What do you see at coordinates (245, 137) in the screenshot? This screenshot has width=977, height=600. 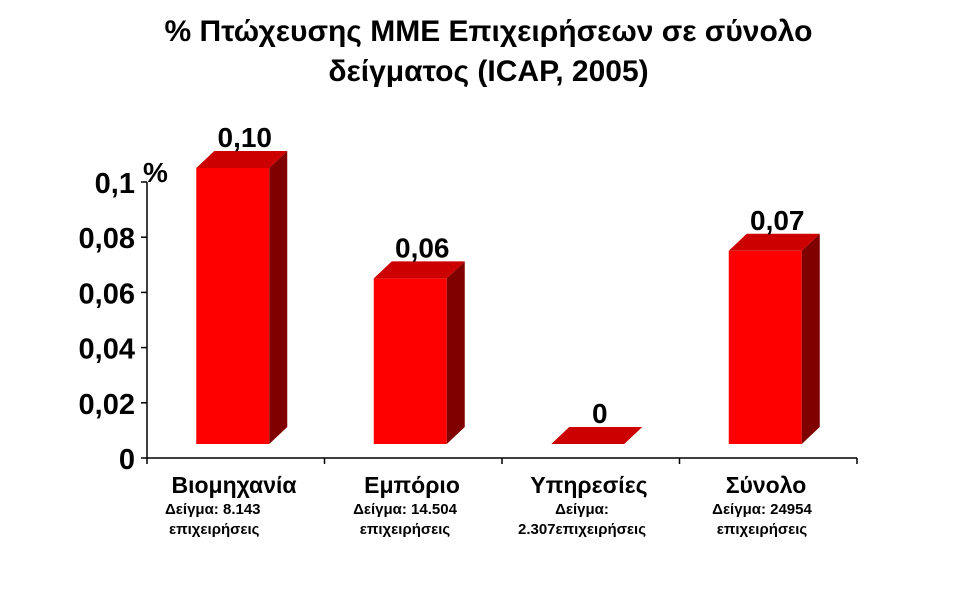 I see `bar-value-label: 0,10` at bounding box center [245, 137].